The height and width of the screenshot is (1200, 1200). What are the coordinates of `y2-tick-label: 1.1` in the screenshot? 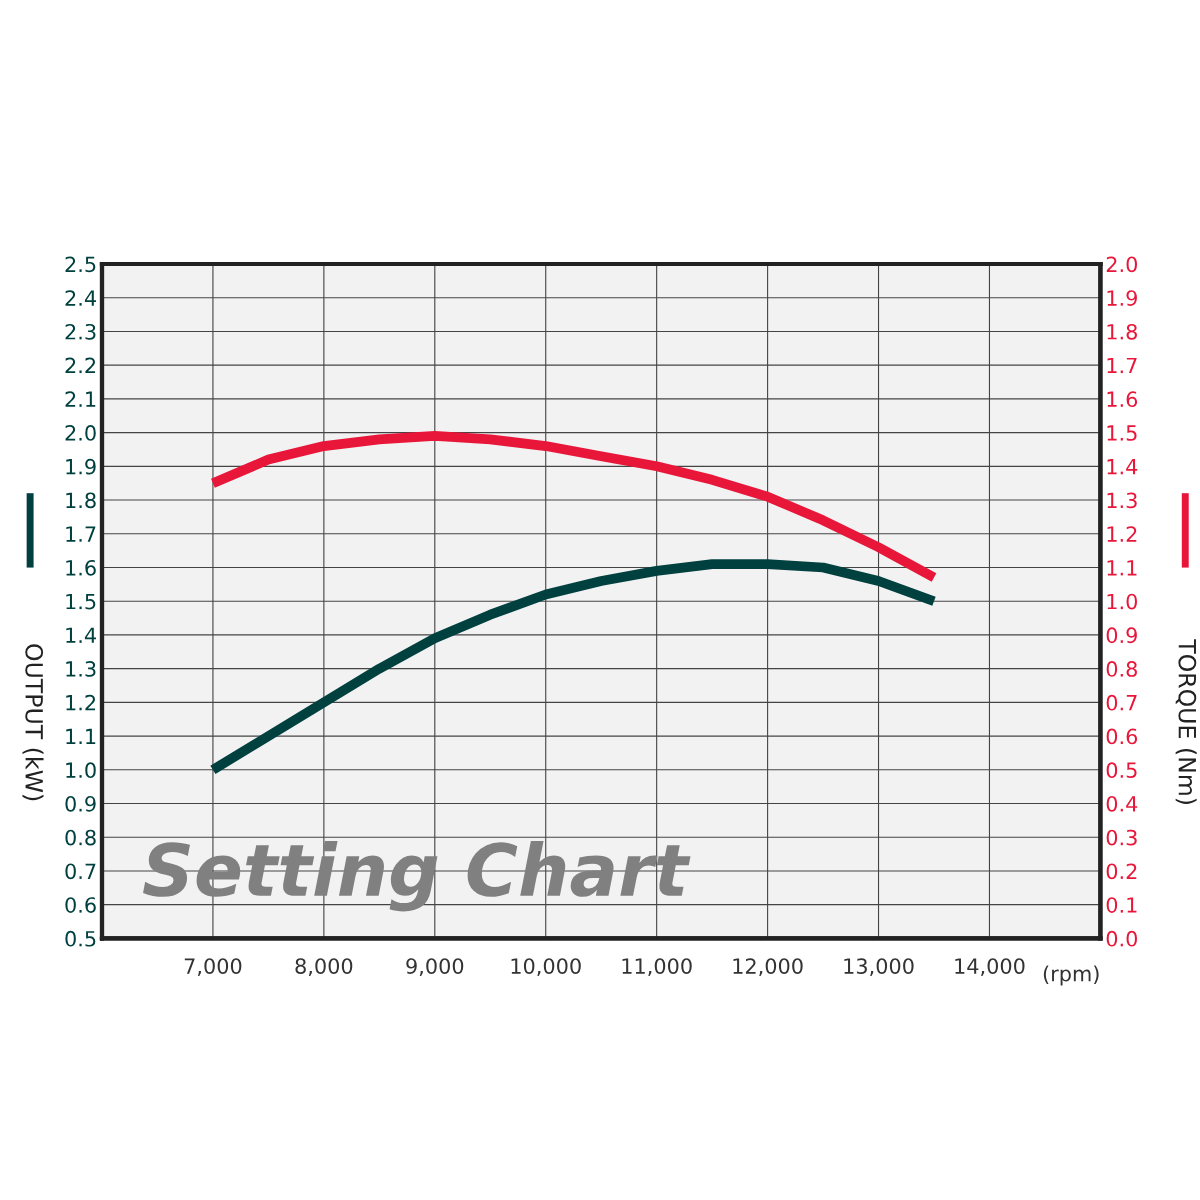 It's located at (1122, 568).